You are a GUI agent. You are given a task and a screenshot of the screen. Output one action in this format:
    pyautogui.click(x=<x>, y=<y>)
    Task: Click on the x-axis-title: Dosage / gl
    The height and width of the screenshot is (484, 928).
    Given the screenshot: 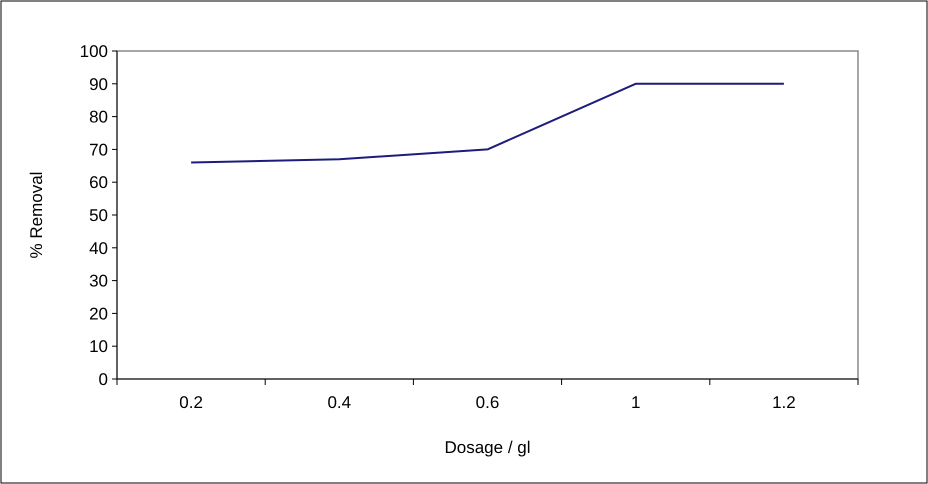 What is the action you would take?
    pyautogui.click(x=487, y=447)
    